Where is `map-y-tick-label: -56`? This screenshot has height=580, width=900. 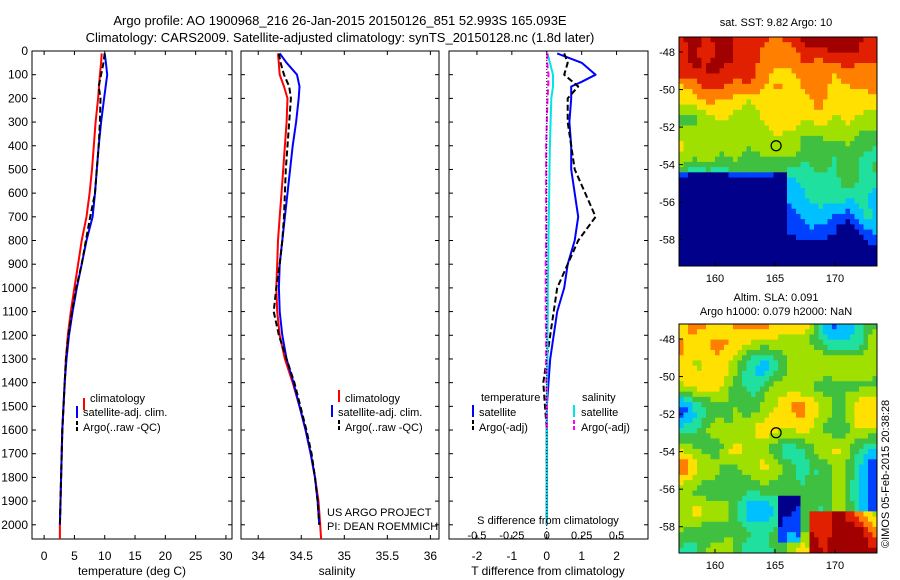
map-y-tick-label: -56 is located at coordinates (667, 490).